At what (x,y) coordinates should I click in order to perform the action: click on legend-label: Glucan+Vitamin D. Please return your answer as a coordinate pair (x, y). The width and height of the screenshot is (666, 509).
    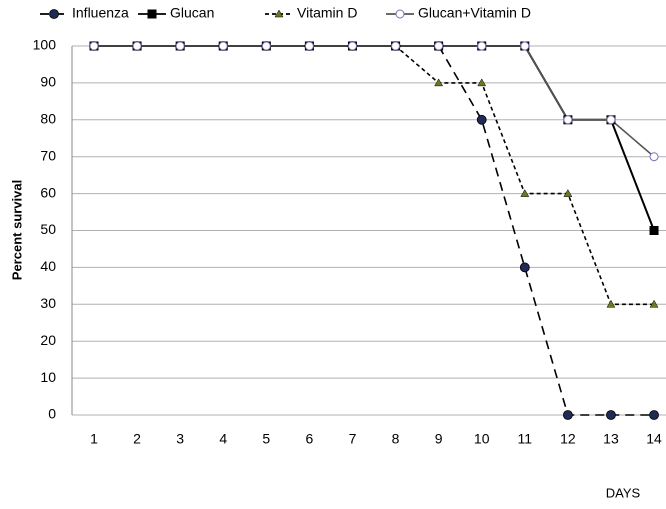
    Looking at the image, I should click on (474, 13).